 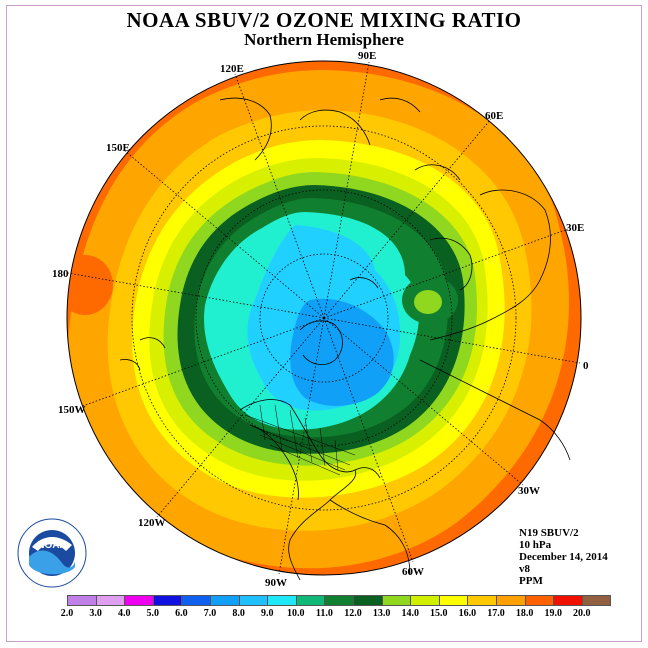 I want to click on lon-label-0: 0, so click(x=586, y=366).